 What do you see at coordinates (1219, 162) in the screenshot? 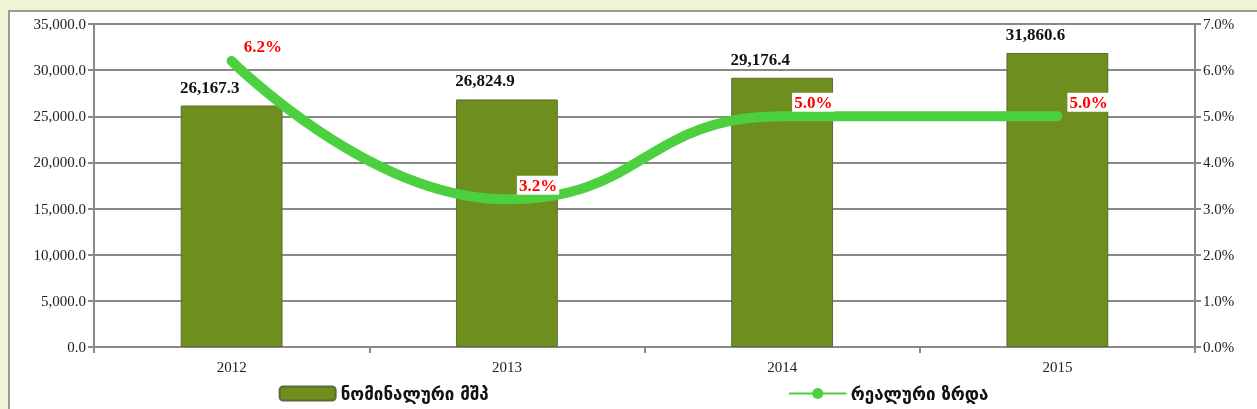
I see `y2-tick-label: 4.0%` at bounding box center [1219, 162].